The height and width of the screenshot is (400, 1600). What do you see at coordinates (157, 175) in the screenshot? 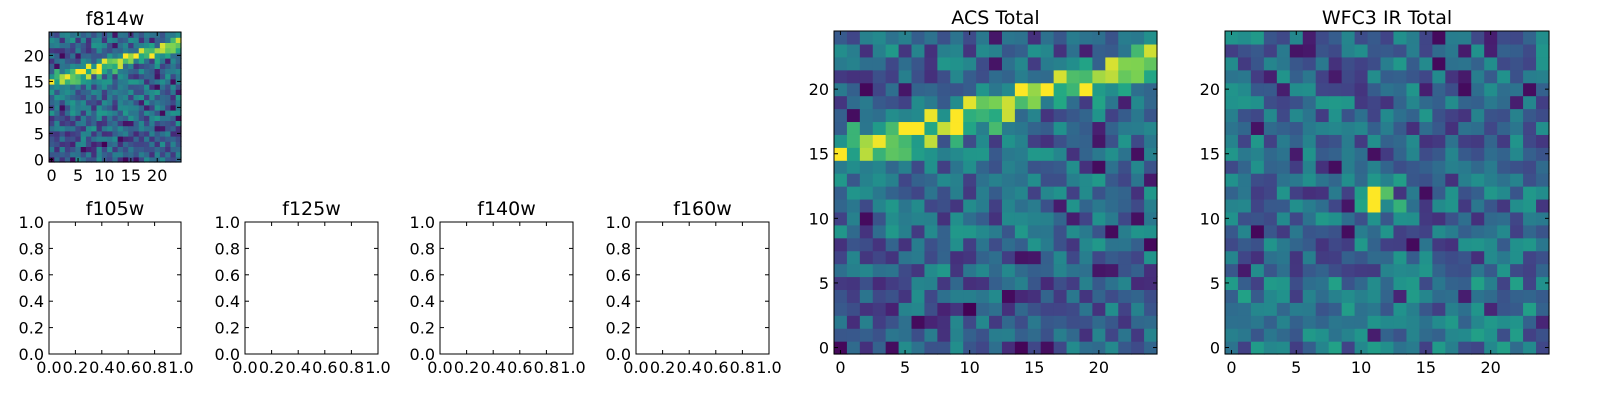
I see `x-tick-label: 20` at bounding box center [157, 175].